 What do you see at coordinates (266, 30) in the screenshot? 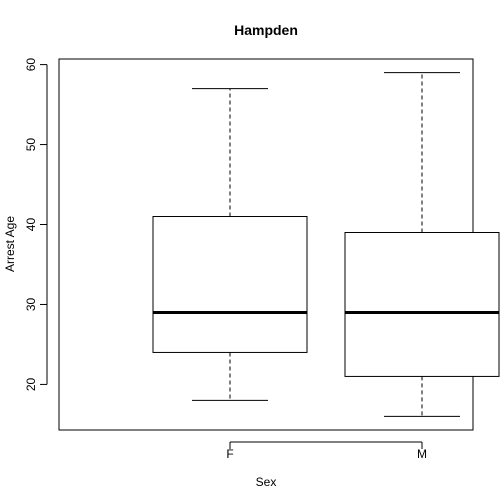
I see `chart-title: Hampden` at bounding box center [266, 30].